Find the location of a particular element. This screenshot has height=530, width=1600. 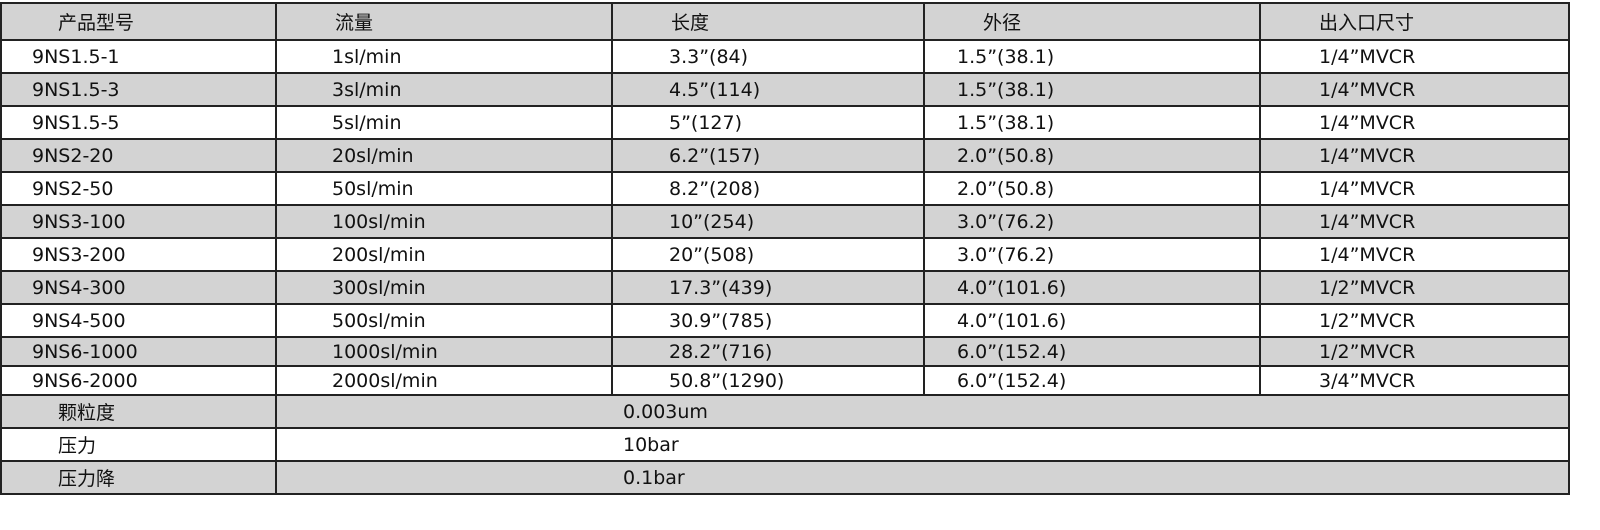

cell-model: 9NS6-1000 is located at coordinates (138, 351).